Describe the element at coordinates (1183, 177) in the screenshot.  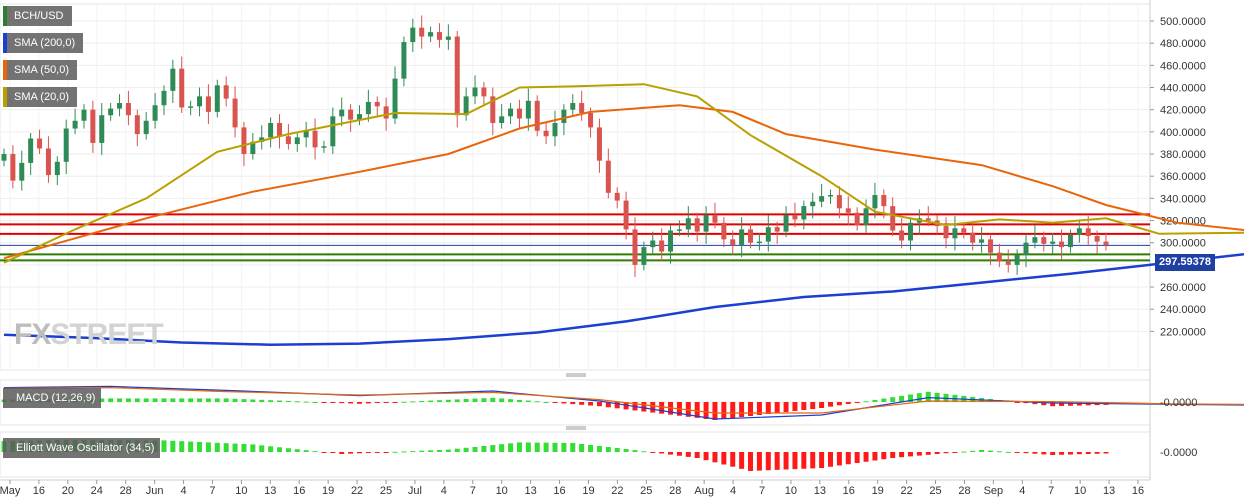
I see `y-tick-label: 360.0000` at that location.